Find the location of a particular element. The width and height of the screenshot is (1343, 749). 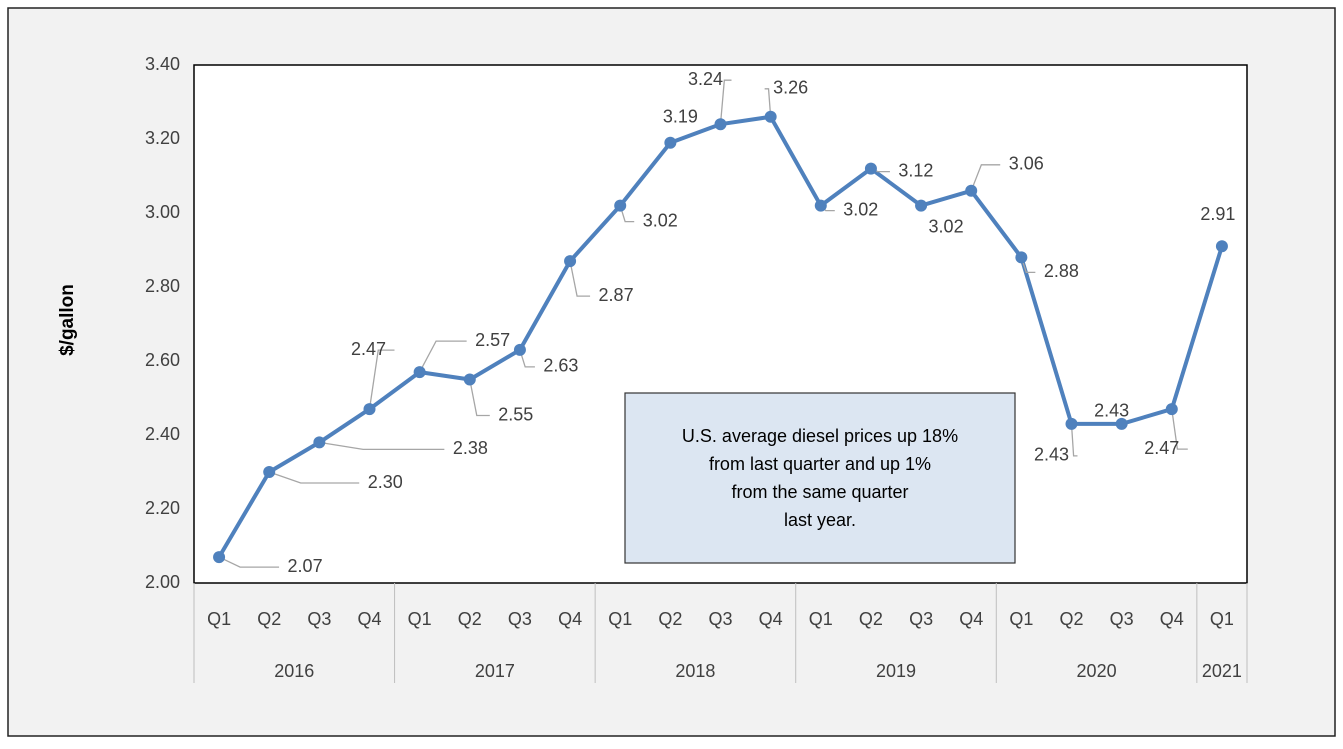

annotation-text: U.S. average diesel prices up 18% is located at coordinates (820, 436).